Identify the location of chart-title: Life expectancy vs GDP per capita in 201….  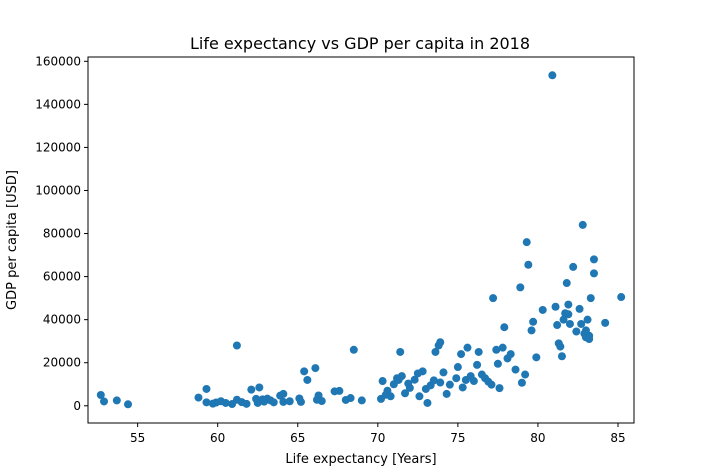
(360, 43).